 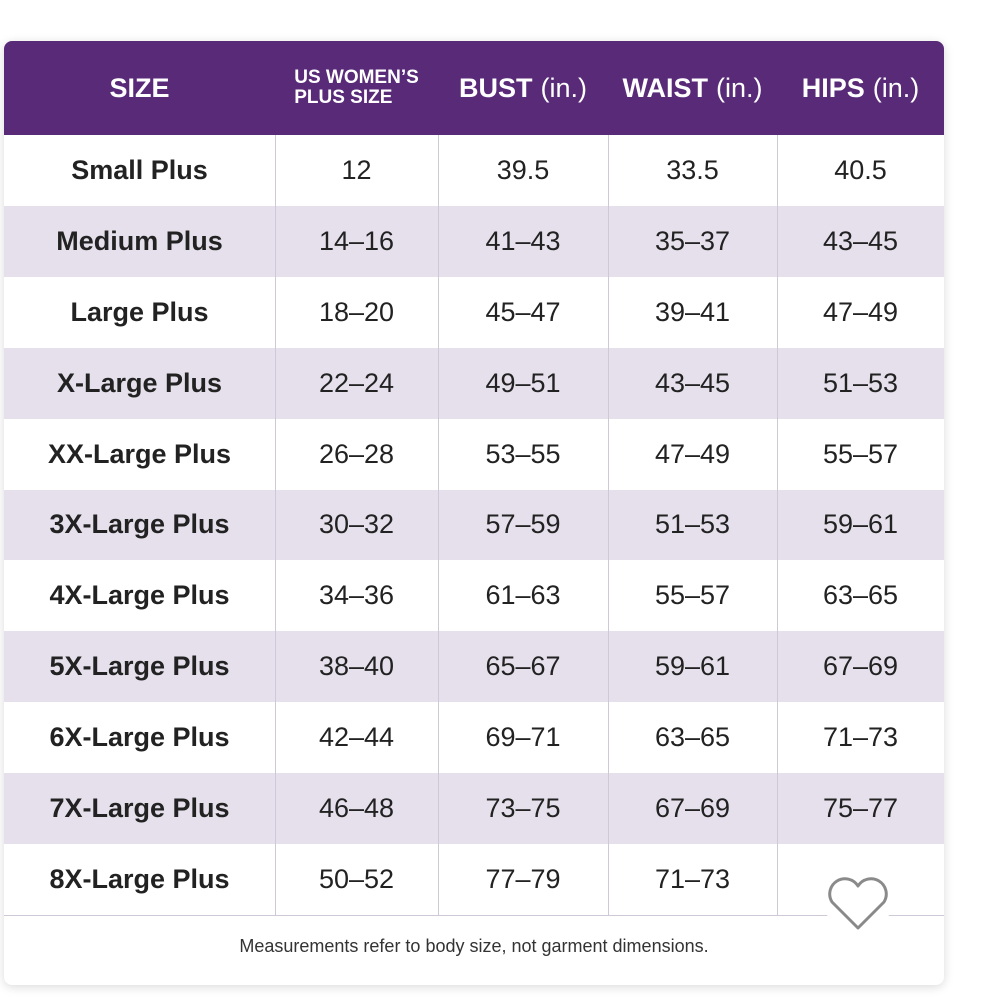 What do you see at coordinates (356, 595) in the screenshot?
I see `measurement: 34–36` at bounding box center [356, 595].